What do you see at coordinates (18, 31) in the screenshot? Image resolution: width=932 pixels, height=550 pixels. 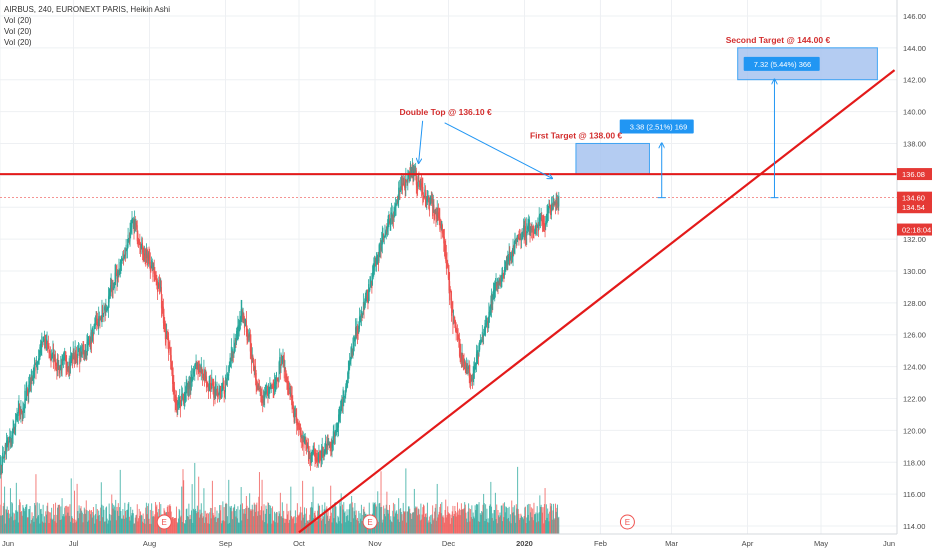 I see `indicator-vol-2: Vol (20)` at bounding box center [18, 31].